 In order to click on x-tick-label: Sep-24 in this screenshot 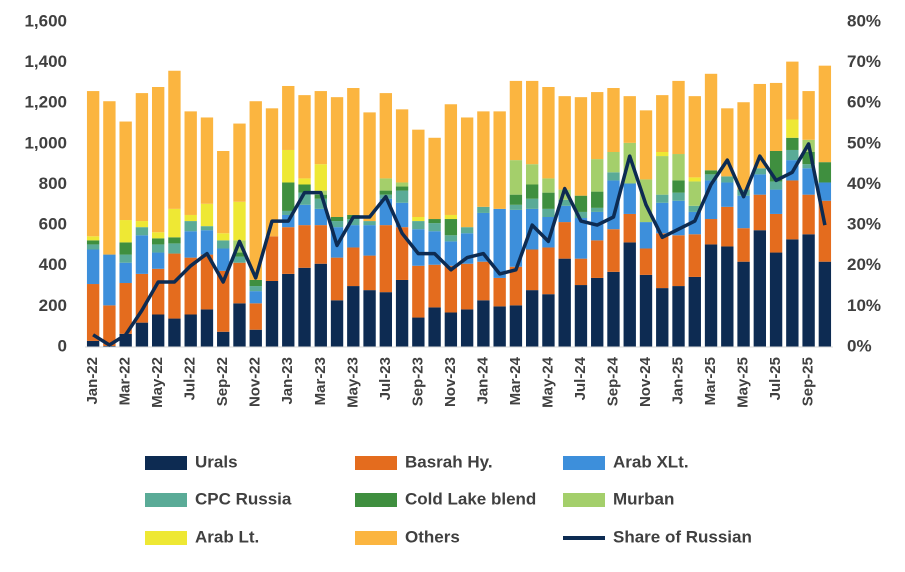, I will do `click(612, 381)`.